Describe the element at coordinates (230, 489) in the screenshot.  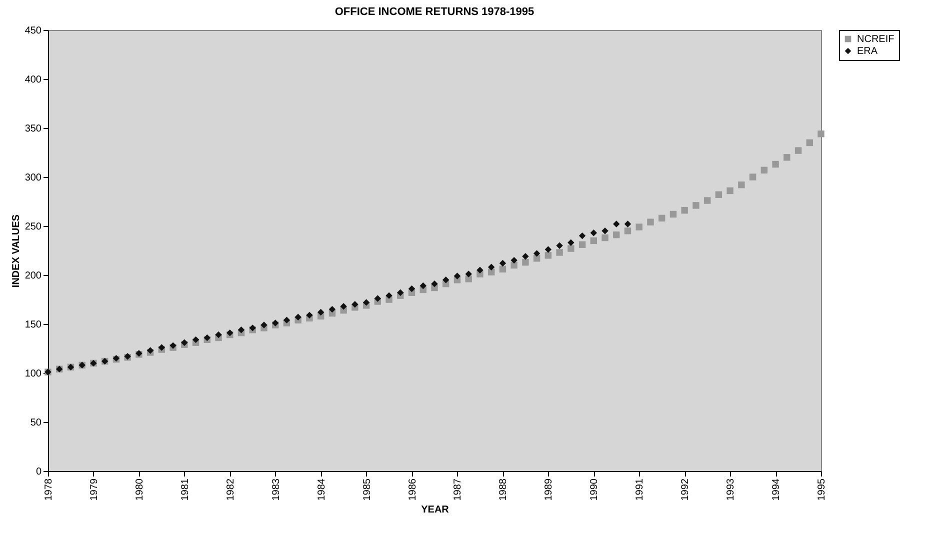
I see `x-tick-label: 1982` at that location.